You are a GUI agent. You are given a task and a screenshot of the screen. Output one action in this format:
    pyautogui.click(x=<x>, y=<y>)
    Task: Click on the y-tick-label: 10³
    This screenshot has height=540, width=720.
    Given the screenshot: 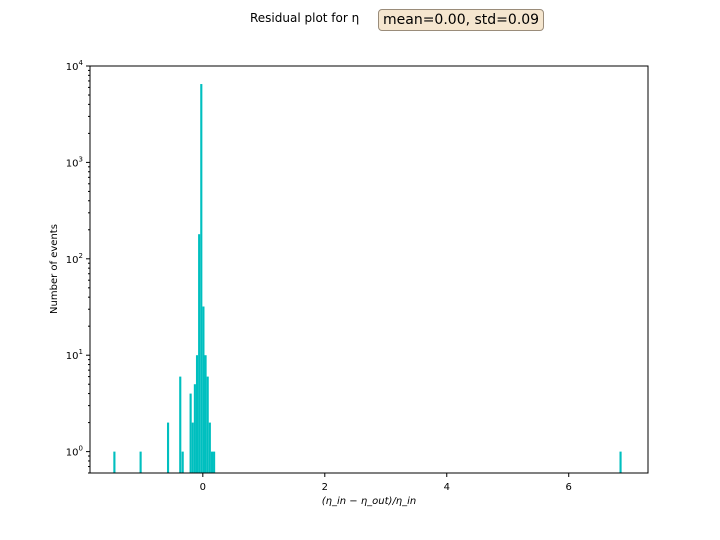 What is the action you would take?
    pyautogui.click(x=74, y=162)
    